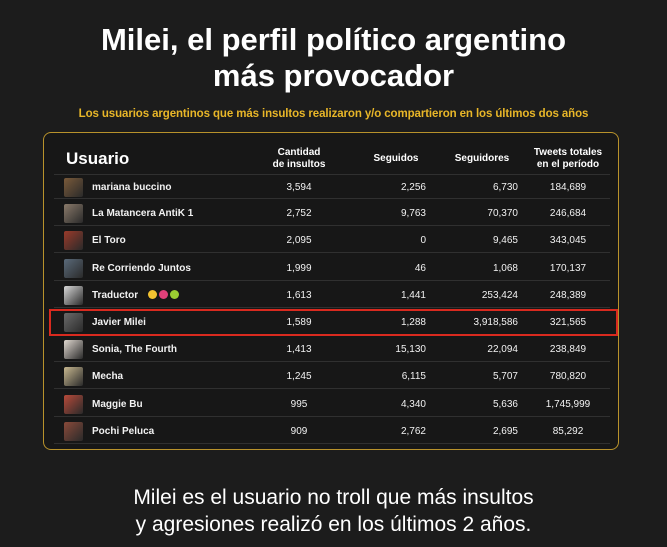  What do you see at coordinates (108, 377) in the screenshot?
I see `user-name: Mecha` at bounding box center [108, 377].